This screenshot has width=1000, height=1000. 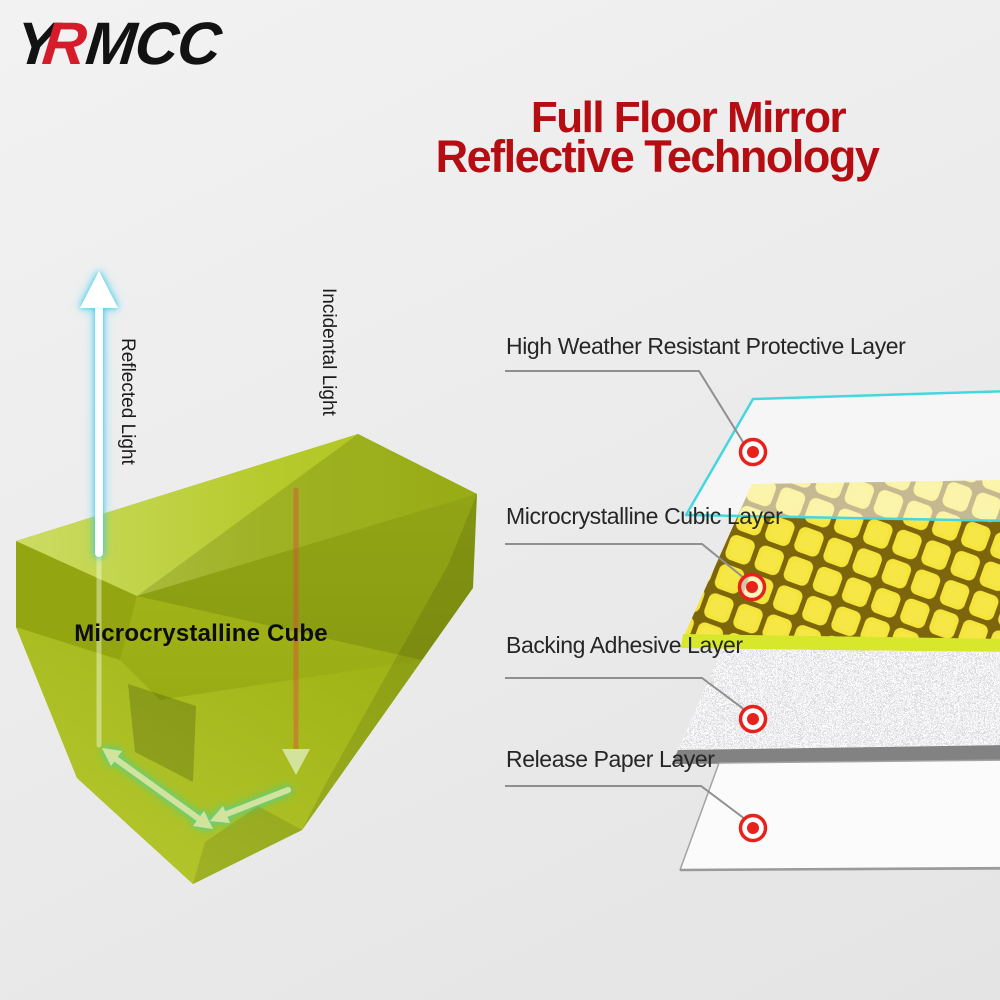 I want to click on leader-lines, so click(x=625, y=595).